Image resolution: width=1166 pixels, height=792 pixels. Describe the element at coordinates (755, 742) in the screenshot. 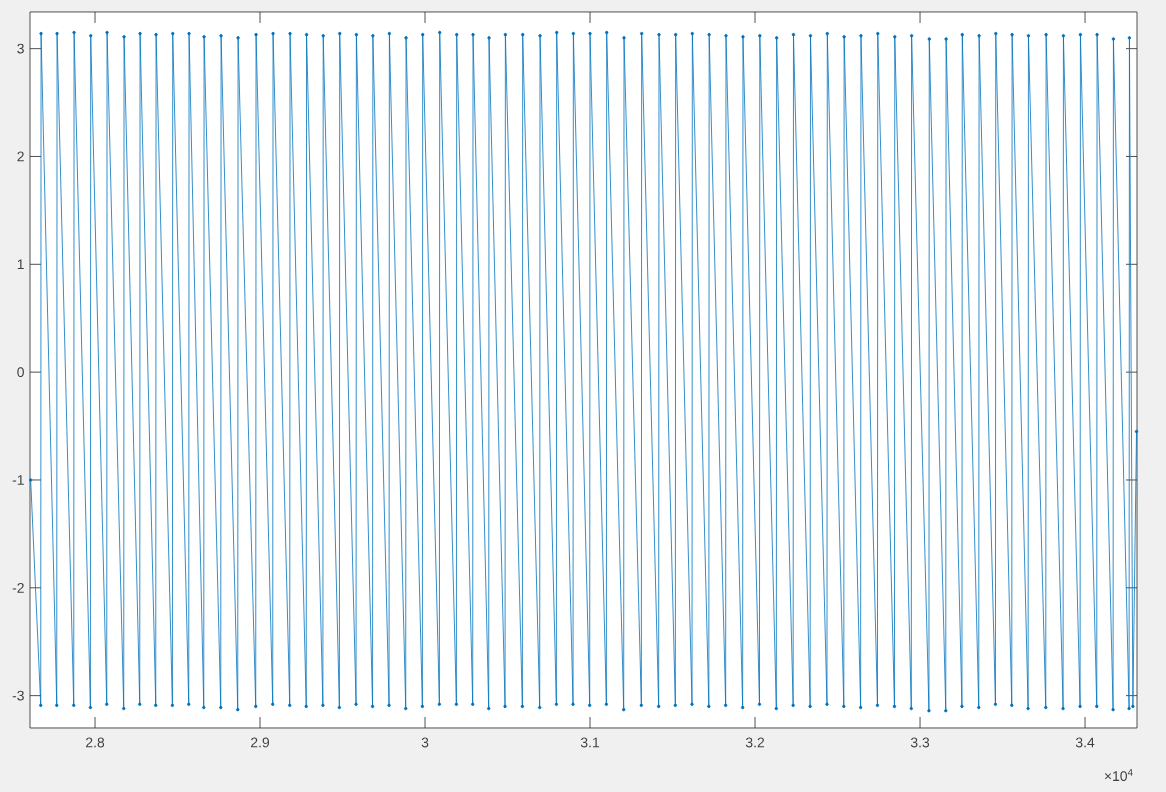

I see `x-tick-label: 3.2` at that location.